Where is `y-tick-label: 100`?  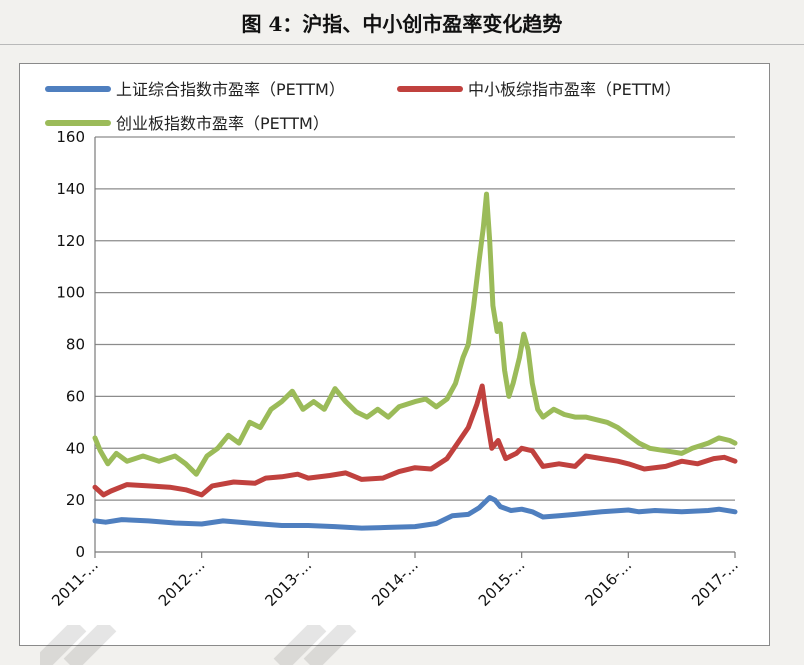
y-tick-label: 100 is located at coordinates (70, 293).